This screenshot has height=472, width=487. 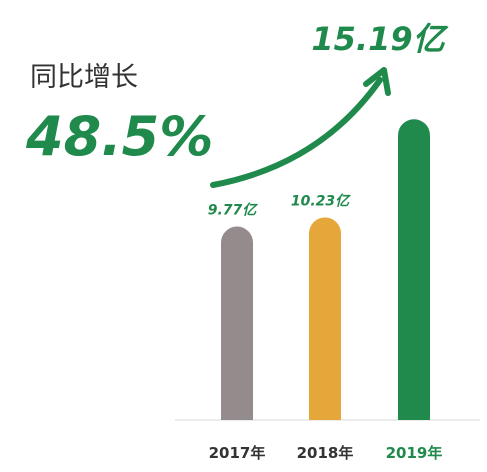 I want to click on x-tick-label: 2017年, so click(x=237, y=453).